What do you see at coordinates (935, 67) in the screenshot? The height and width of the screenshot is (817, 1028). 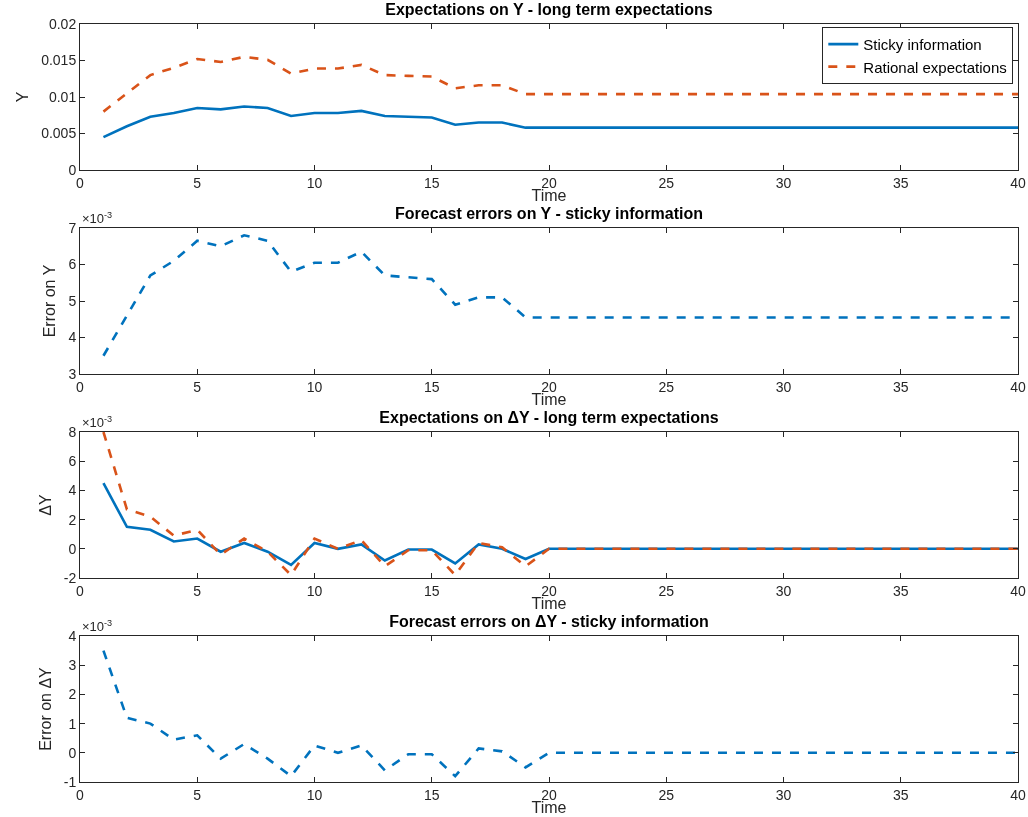 I see `legend-label: Rational expectations` at bounding box center [935, 67].